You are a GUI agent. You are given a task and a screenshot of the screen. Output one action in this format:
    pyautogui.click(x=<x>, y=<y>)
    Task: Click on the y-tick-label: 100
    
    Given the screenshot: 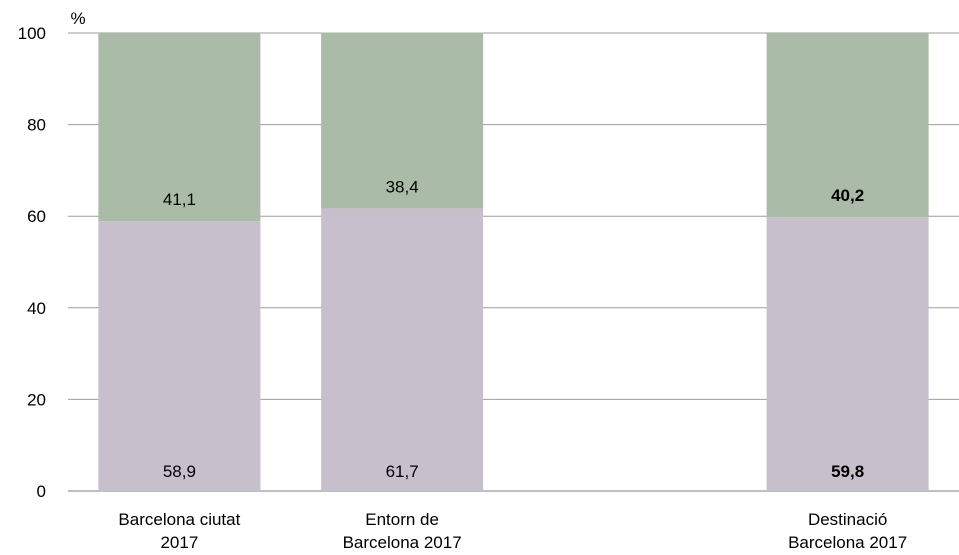 What is the action you would take?
    pyautogui.click(x=32, y=33)
    